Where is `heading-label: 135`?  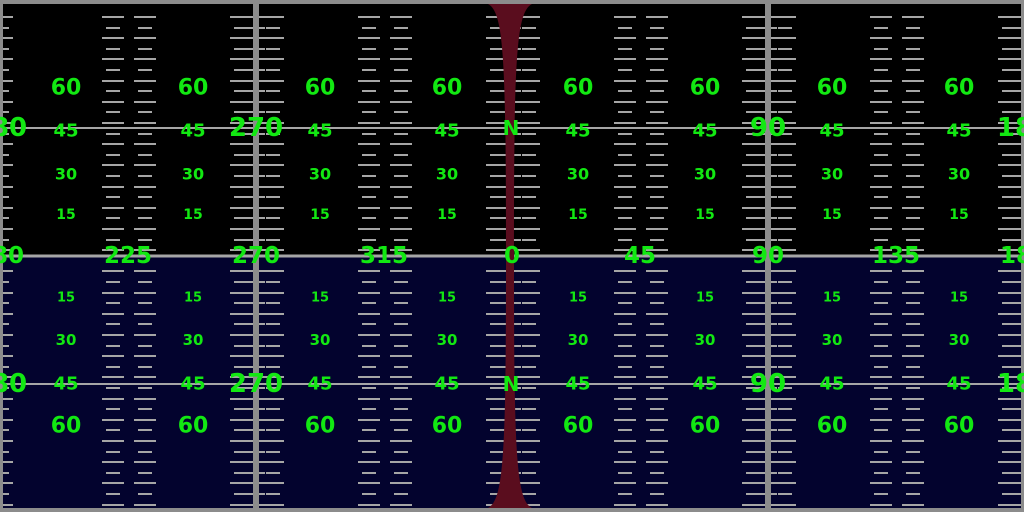
heading-label: 135 is located at coordinates (896, 256).